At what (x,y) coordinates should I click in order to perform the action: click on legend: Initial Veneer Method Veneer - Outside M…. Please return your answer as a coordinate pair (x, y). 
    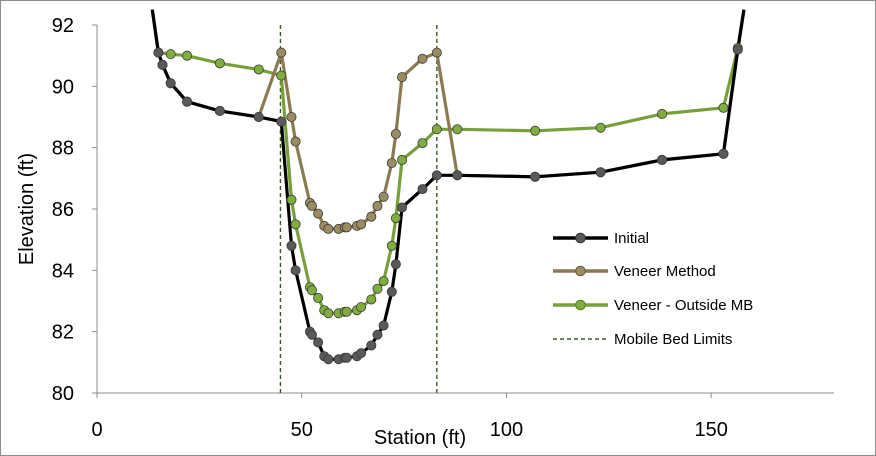
    Looking at the image, I should click on (665, 291).